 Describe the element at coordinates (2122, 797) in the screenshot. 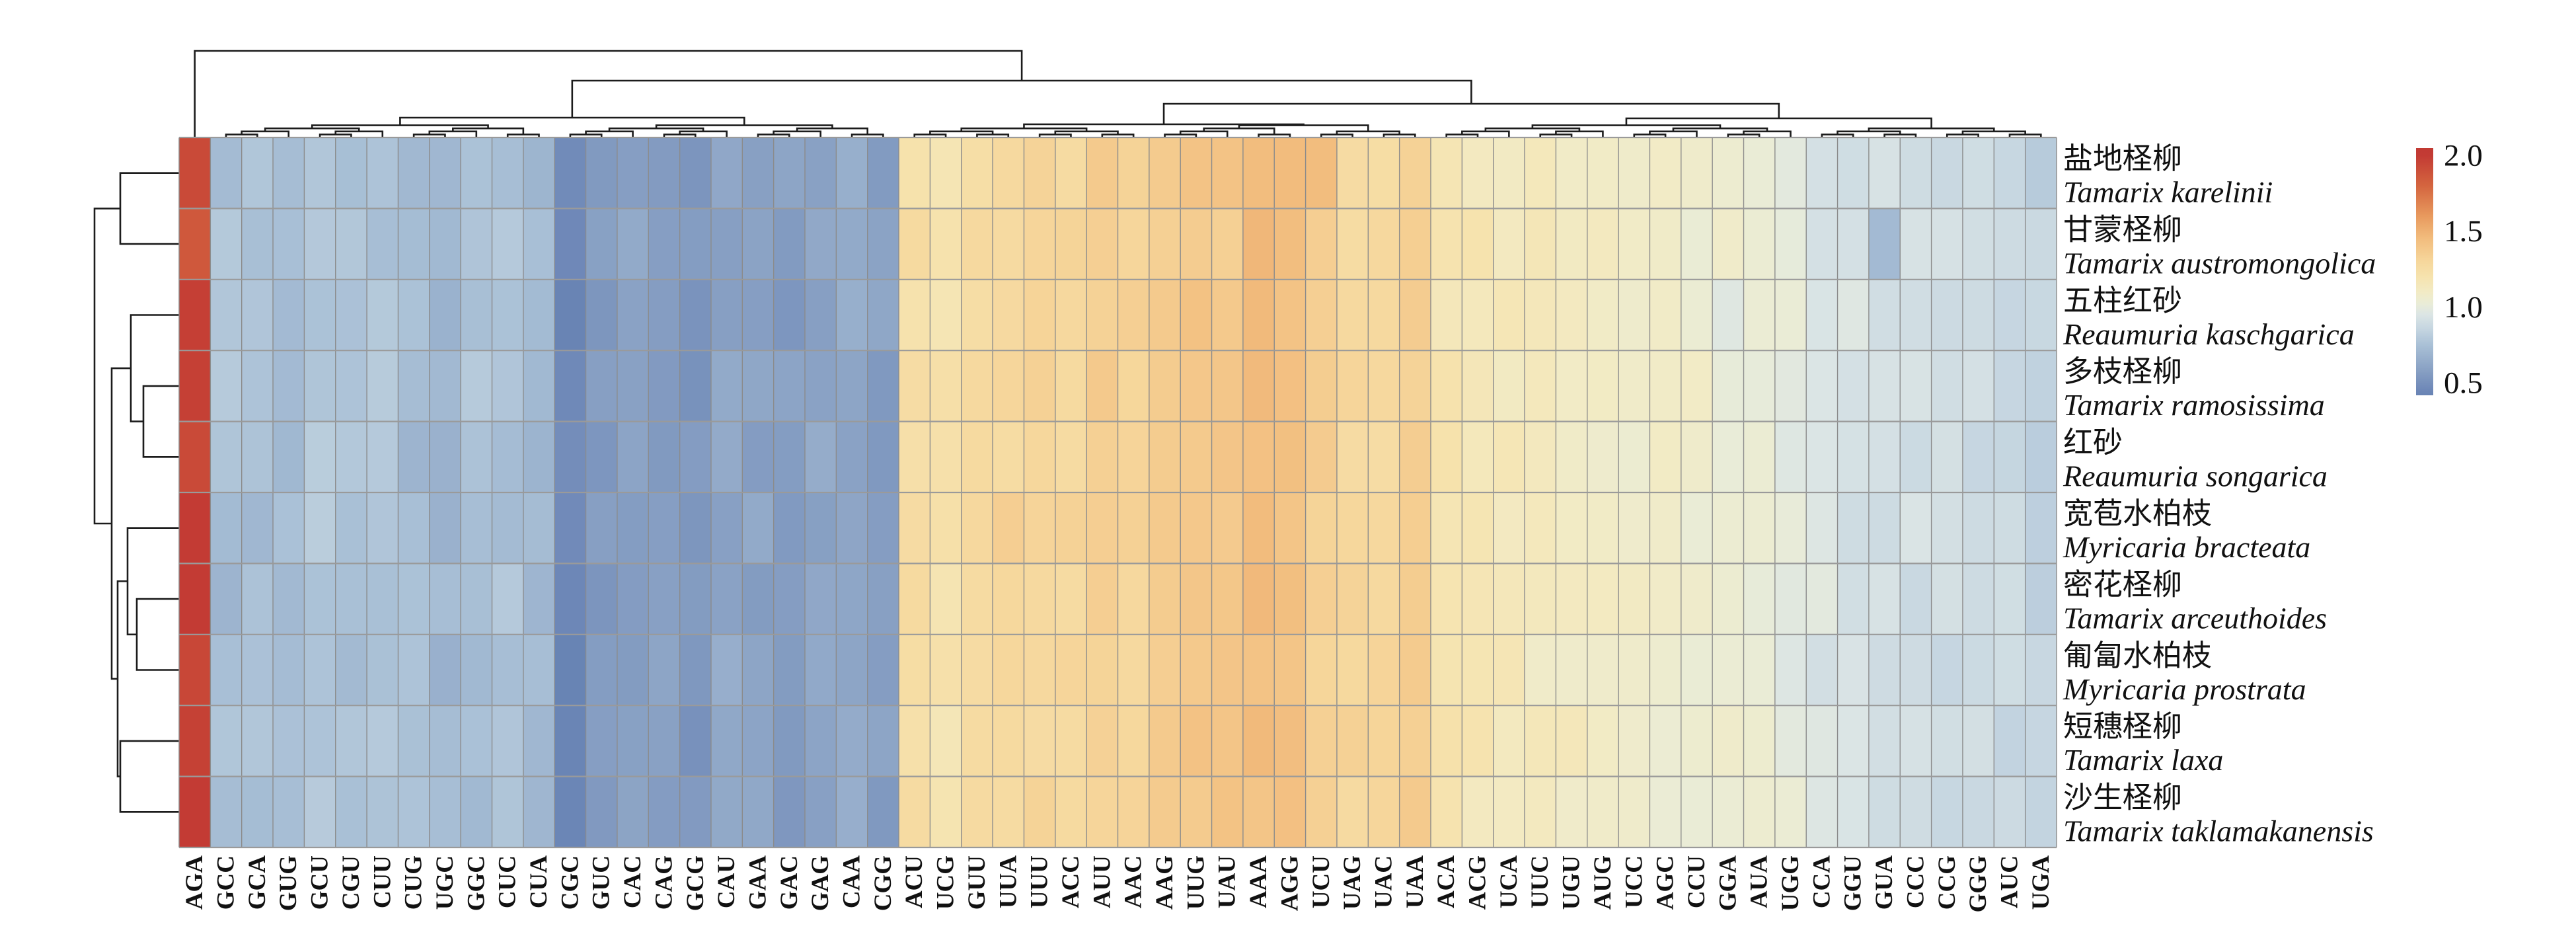

I see `row-label-cn: 沙生柽柳` at that location.